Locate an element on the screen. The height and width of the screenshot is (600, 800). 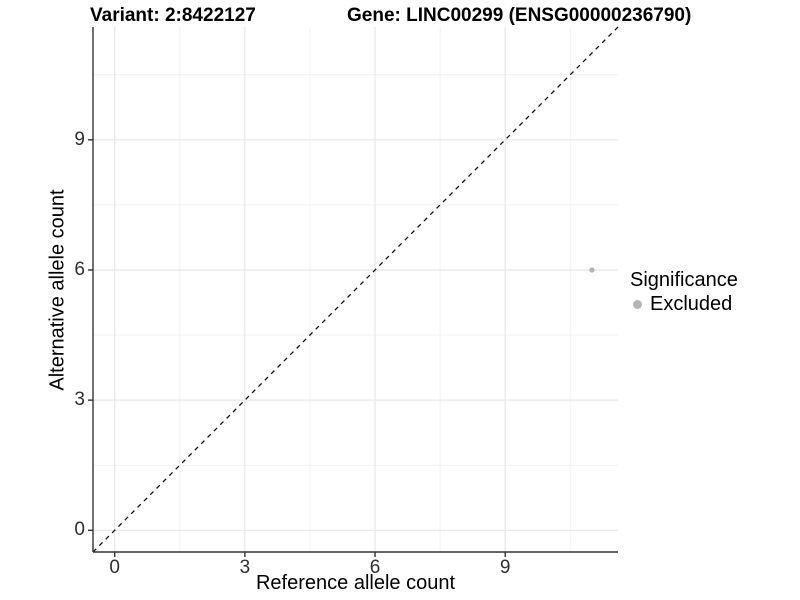
legend-items: Excluded is located at coordinates (684, 304).